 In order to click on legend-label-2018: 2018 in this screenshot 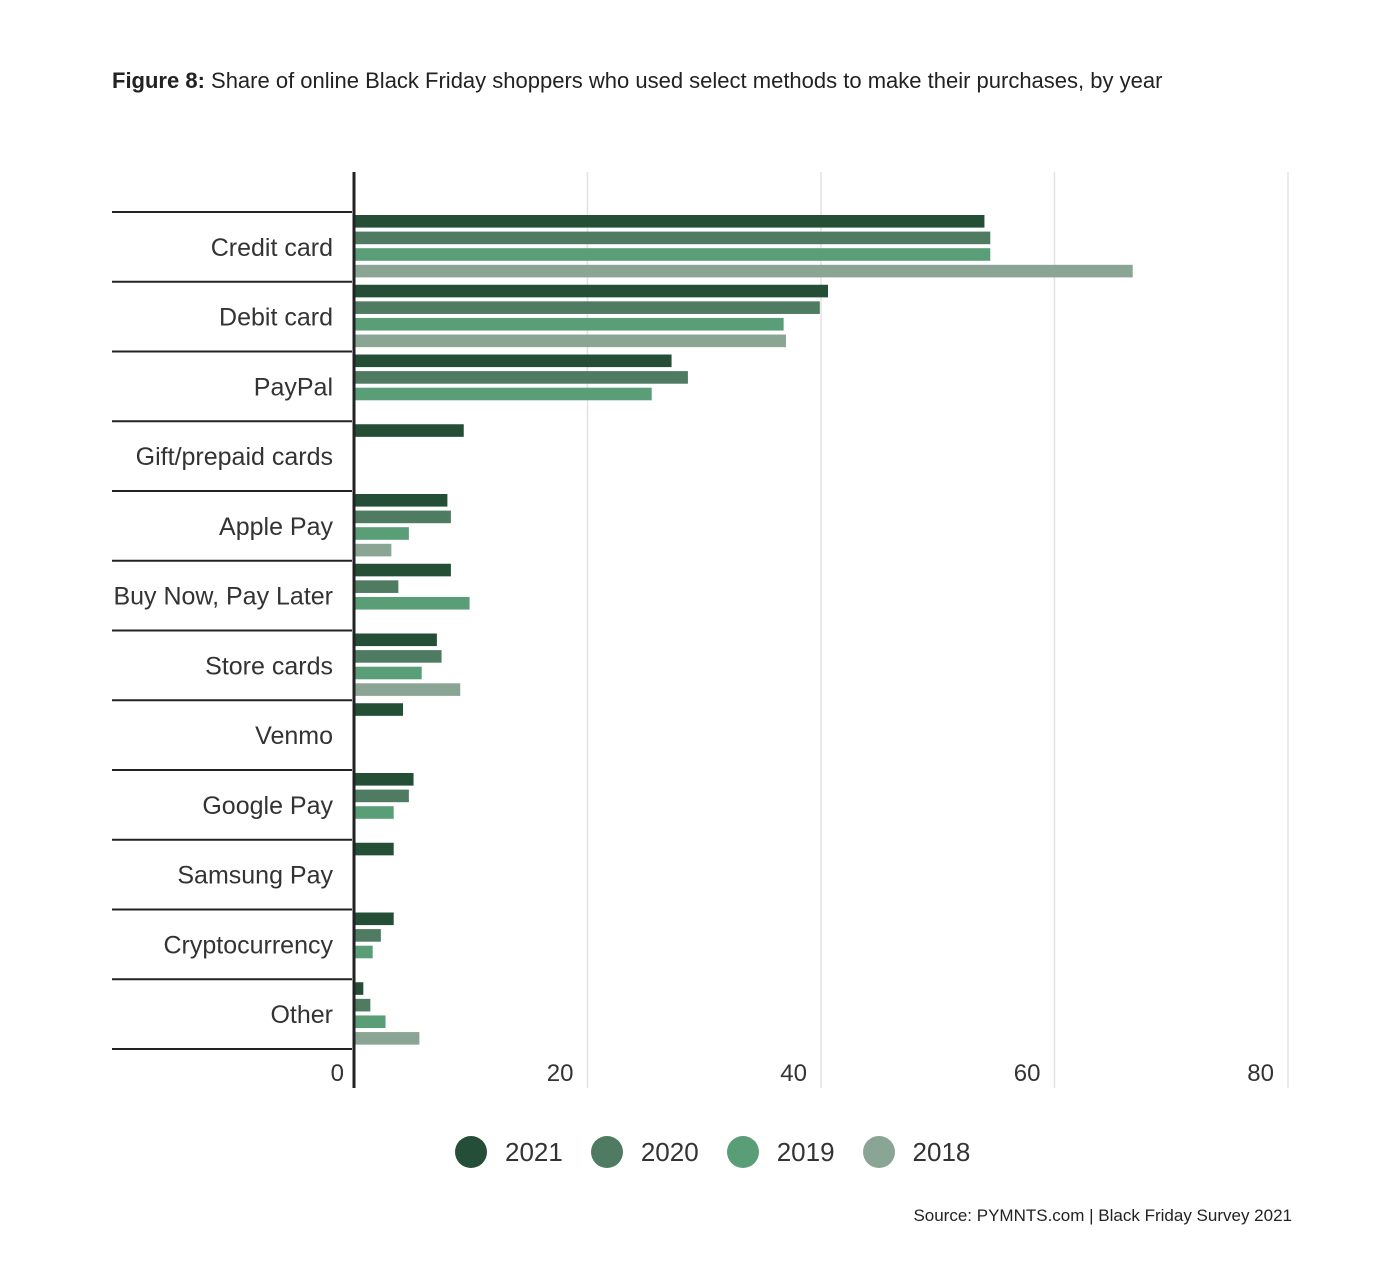, I will do `click(941, 1151)`.